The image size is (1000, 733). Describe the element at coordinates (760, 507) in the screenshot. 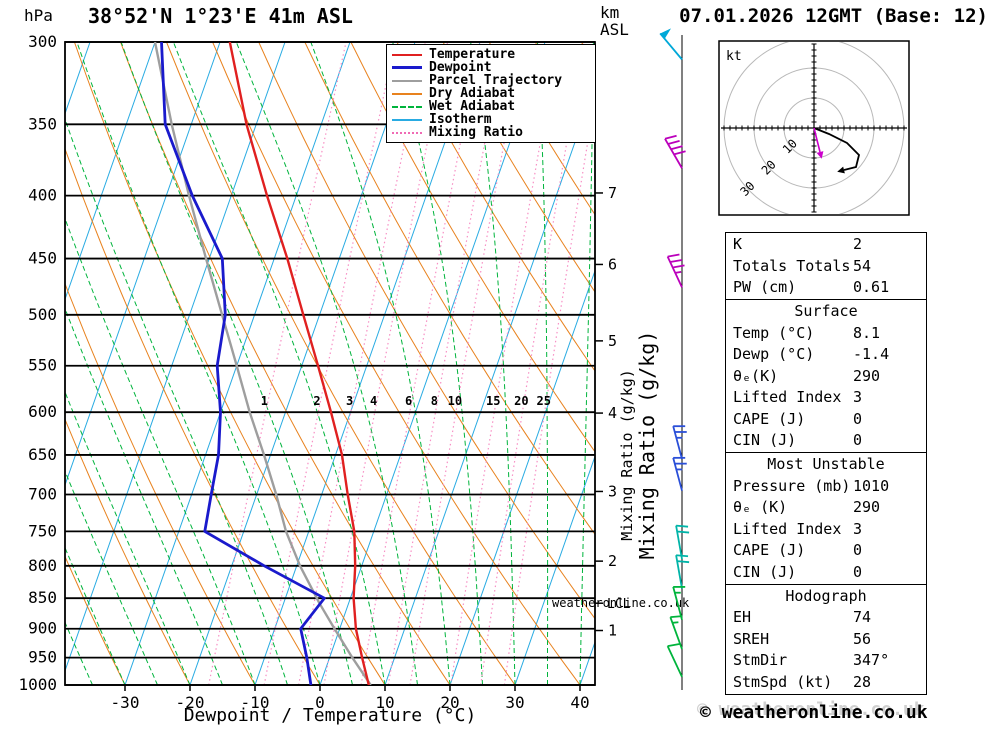

I see `stat-label: θₑ (K)` at that location.